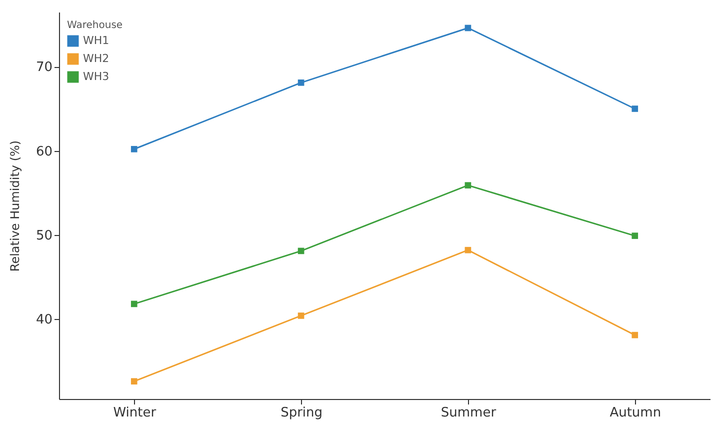 The image size is (714, 425). What do you see at coordinates (135, 413) in the screenshot?
I see `x-tick-label: Winter` at bounding box center [135, 413].